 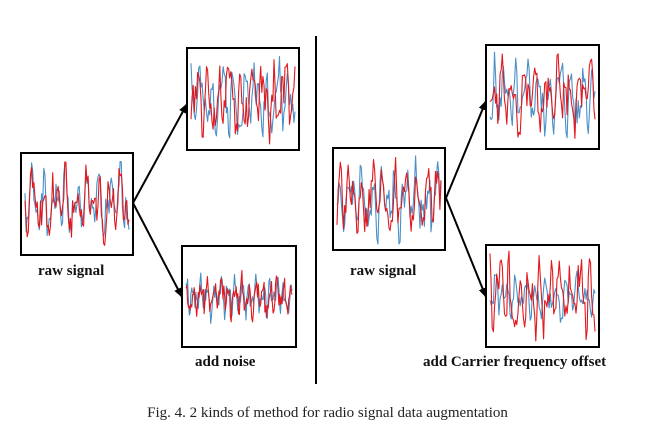 What do you see at coordinates (71, 271) in the screenshot?
I see `left-raw-signal-label: raw signal` at bounding box center [71, 271].